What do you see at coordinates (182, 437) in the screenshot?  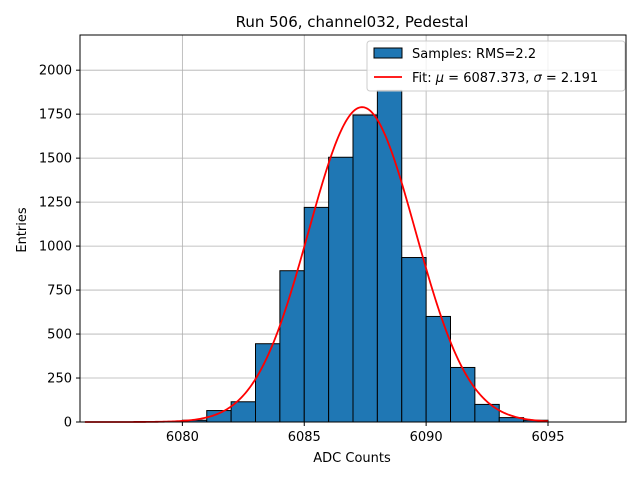 I see `x-tick-label: 6080` at bounding box center [182, 437].